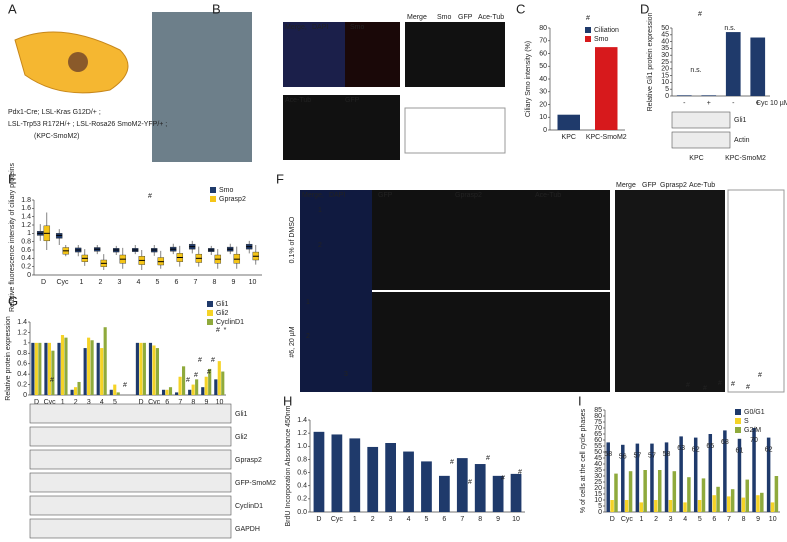  Describe the element at coordinates (696, 158) in the screenshot. I see `group-label: KPC` at that location.